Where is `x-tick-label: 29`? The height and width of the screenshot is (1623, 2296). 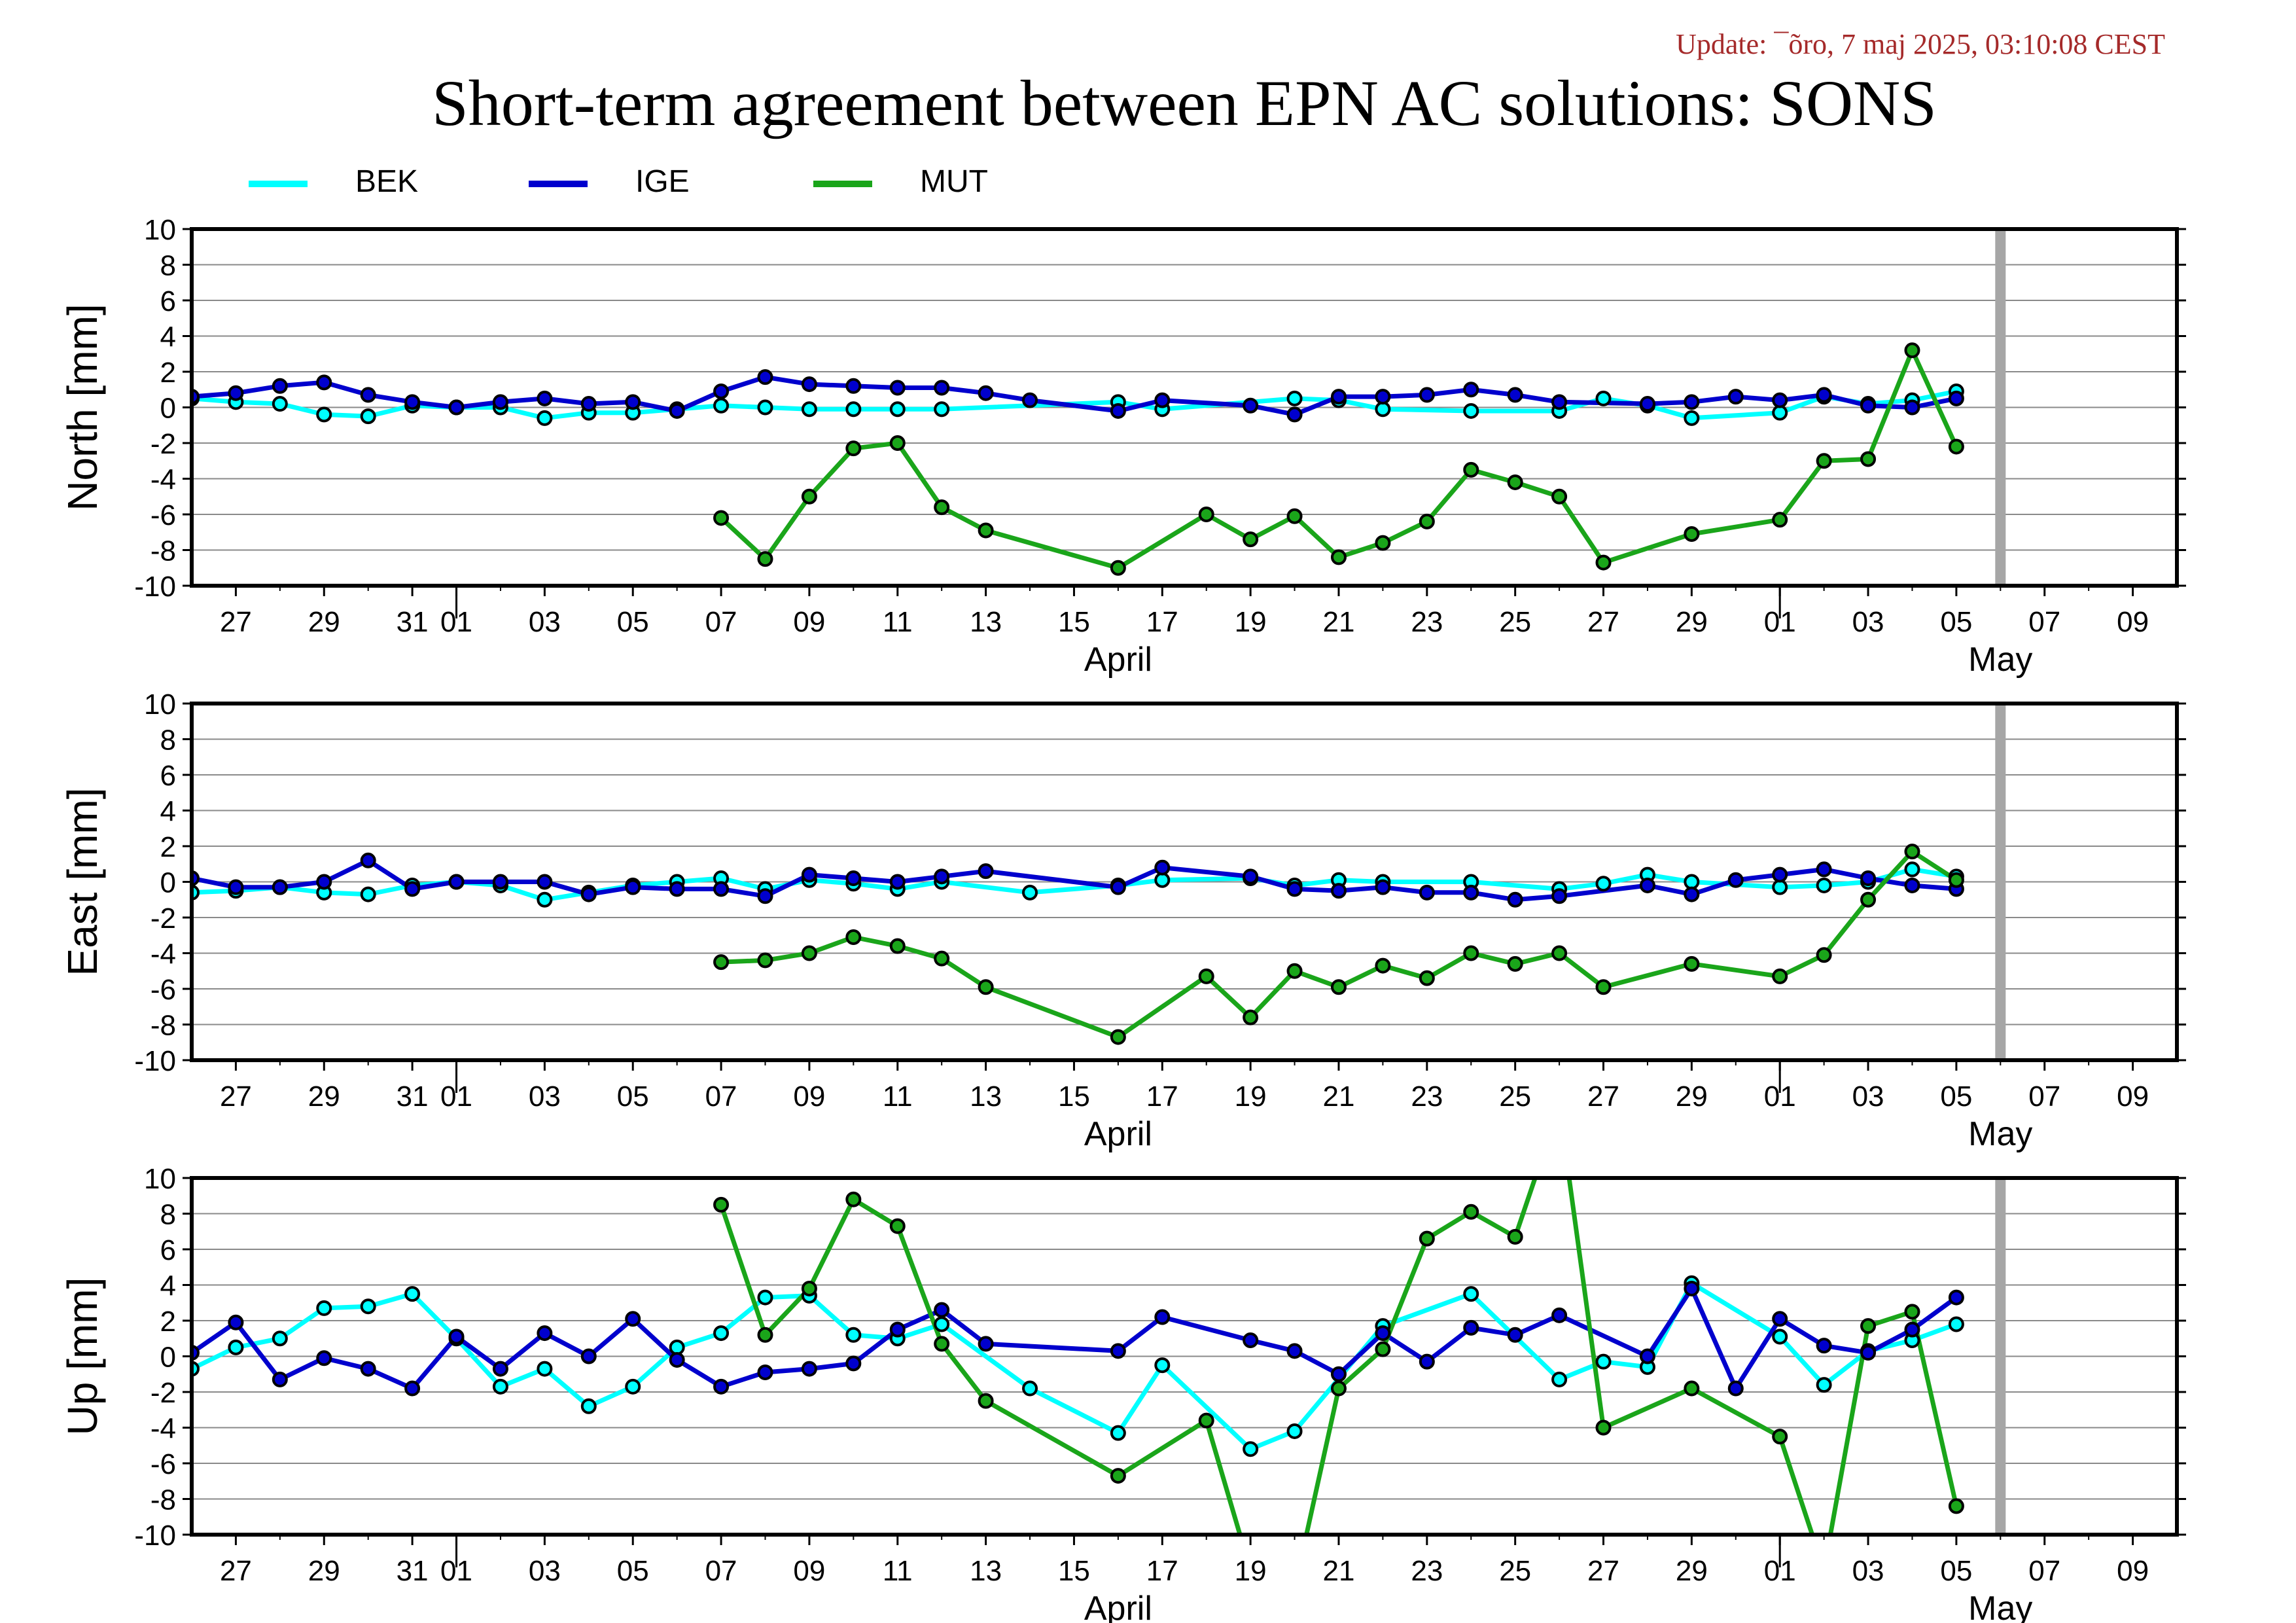 x-tick-label: 29 is located at coordinates (324, 1096).